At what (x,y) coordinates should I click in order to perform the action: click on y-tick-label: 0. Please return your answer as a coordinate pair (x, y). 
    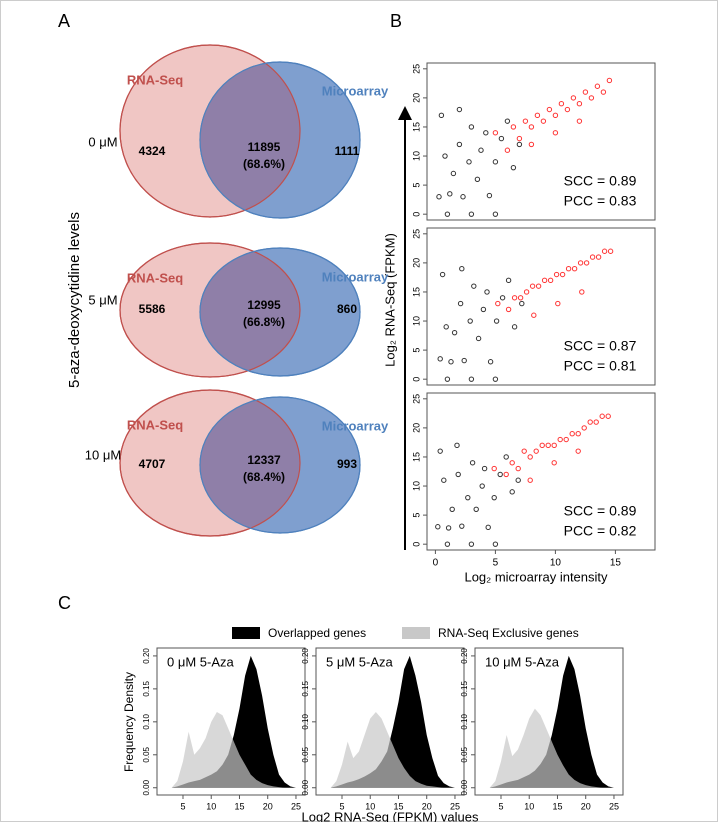
    Looking at the image, I should click on (416, 544).